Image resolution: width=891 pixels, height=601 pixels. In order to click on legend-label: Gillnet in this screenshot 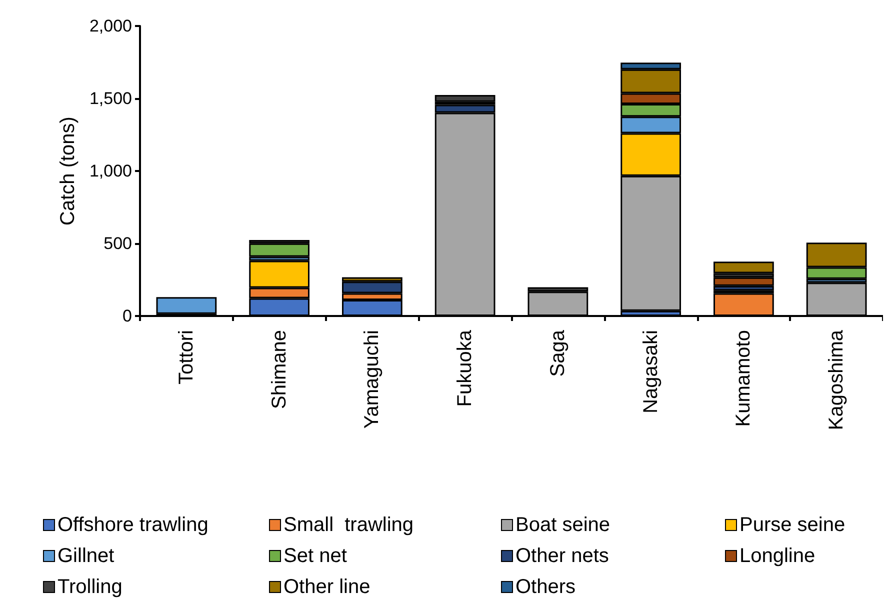, I will do `click(86, 556)`.